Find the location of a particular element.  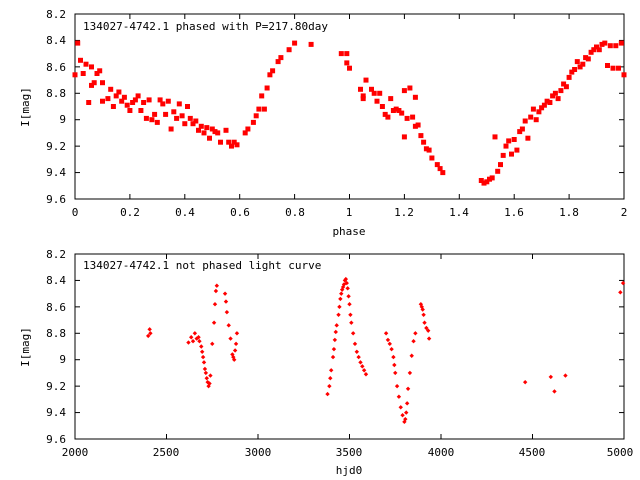

x-tick-label: 2 is located at coordinates (624, 212).